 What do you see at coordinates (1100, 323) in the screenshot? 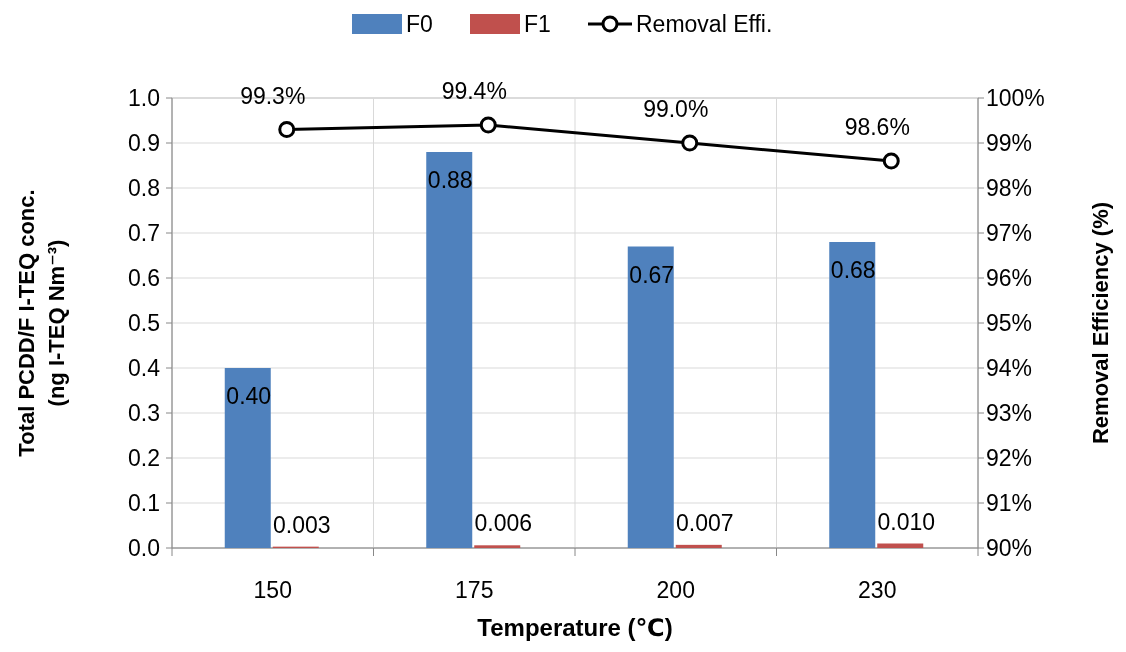
I see `y2-axis-title: Removal Efficiency (%)` at bounding box center [1100, 323].